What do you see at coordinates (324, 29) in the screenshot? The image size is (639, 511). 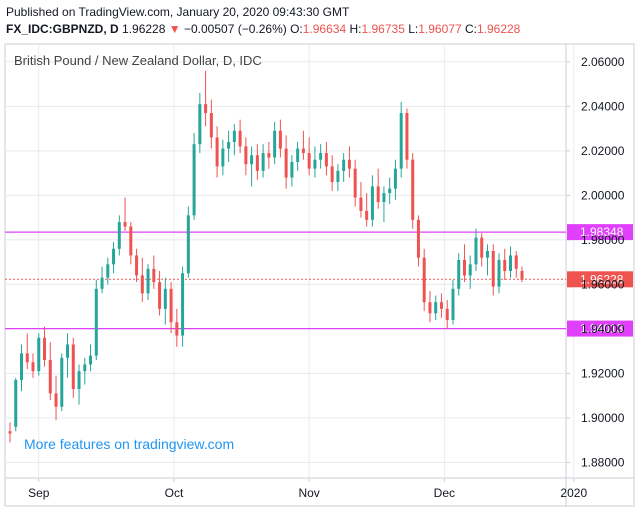 I see `open-value: 1.96634` at bounding box center [324, 29].